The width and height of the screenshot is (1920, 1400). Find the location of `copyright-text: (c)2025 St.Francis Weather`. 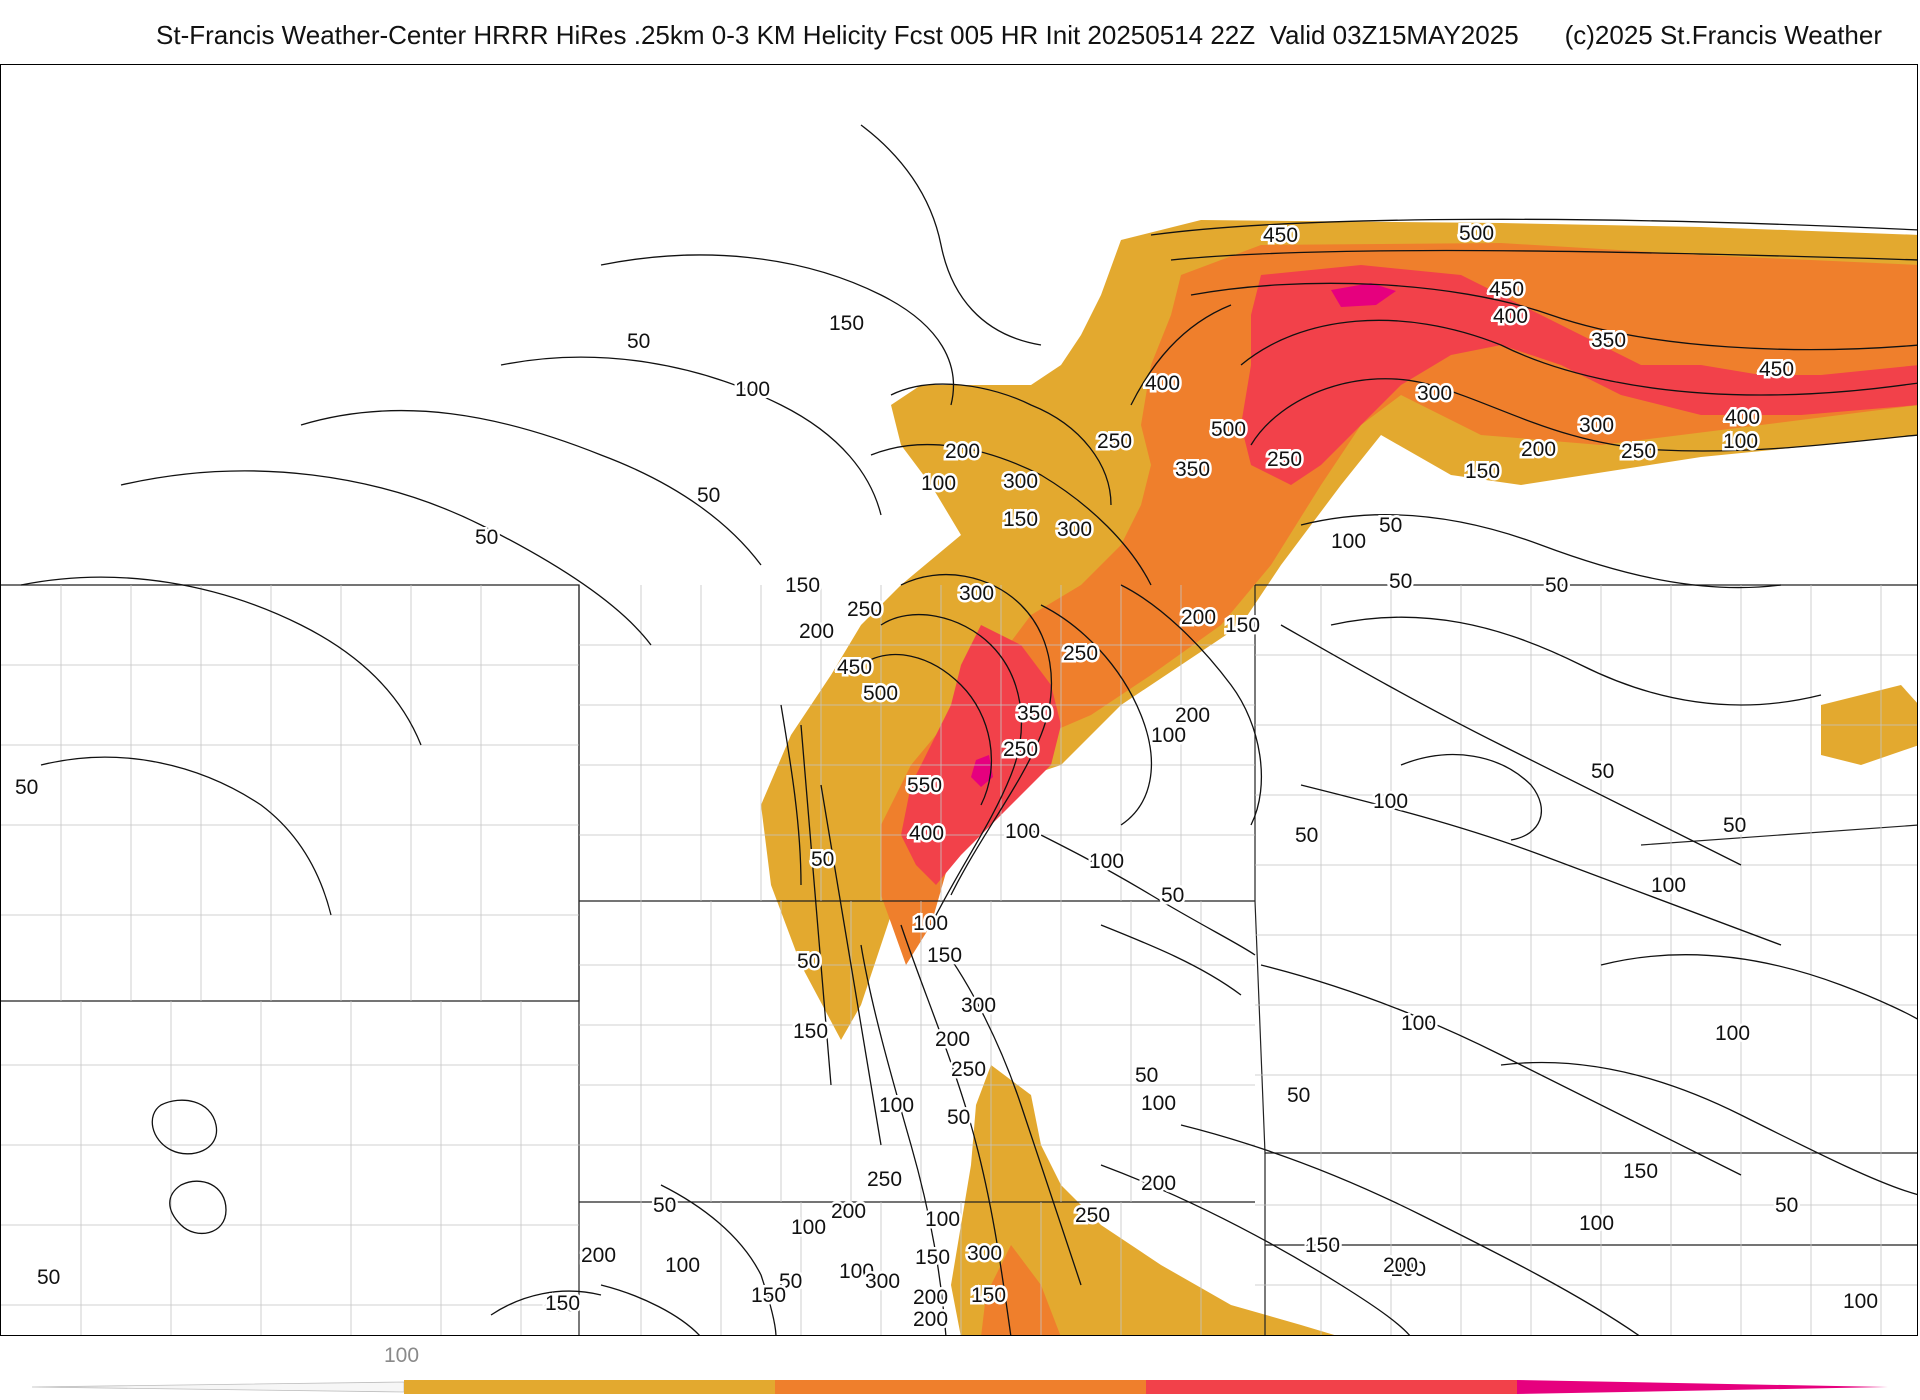

copyright-text: (c)2025 St.Francis Weather is located at coordinates (1723, 35).